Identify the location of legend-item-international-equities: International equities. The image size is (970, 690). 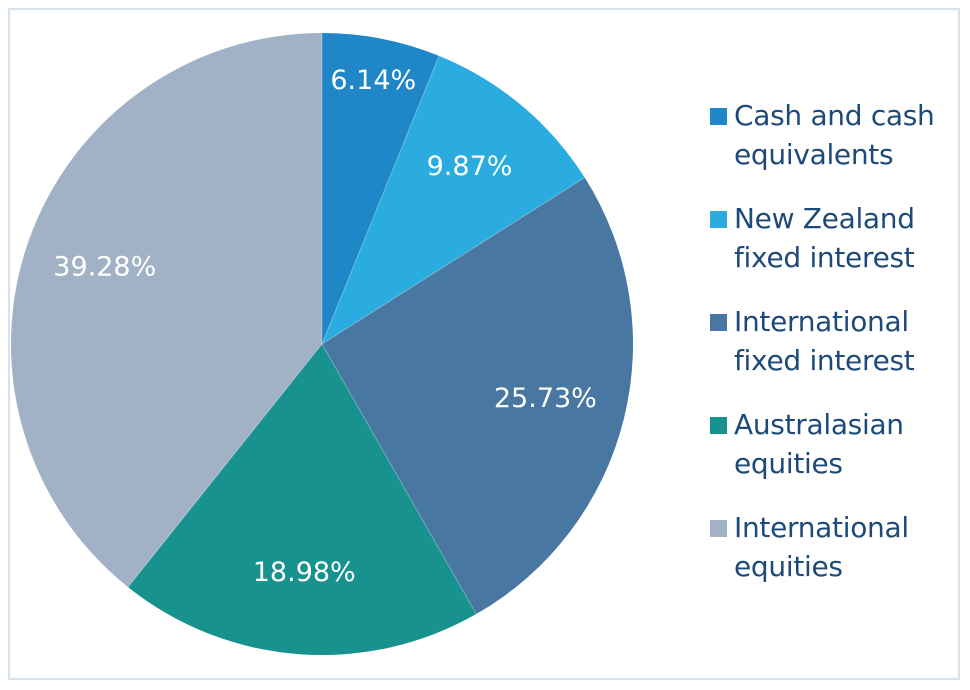
(835, 547).